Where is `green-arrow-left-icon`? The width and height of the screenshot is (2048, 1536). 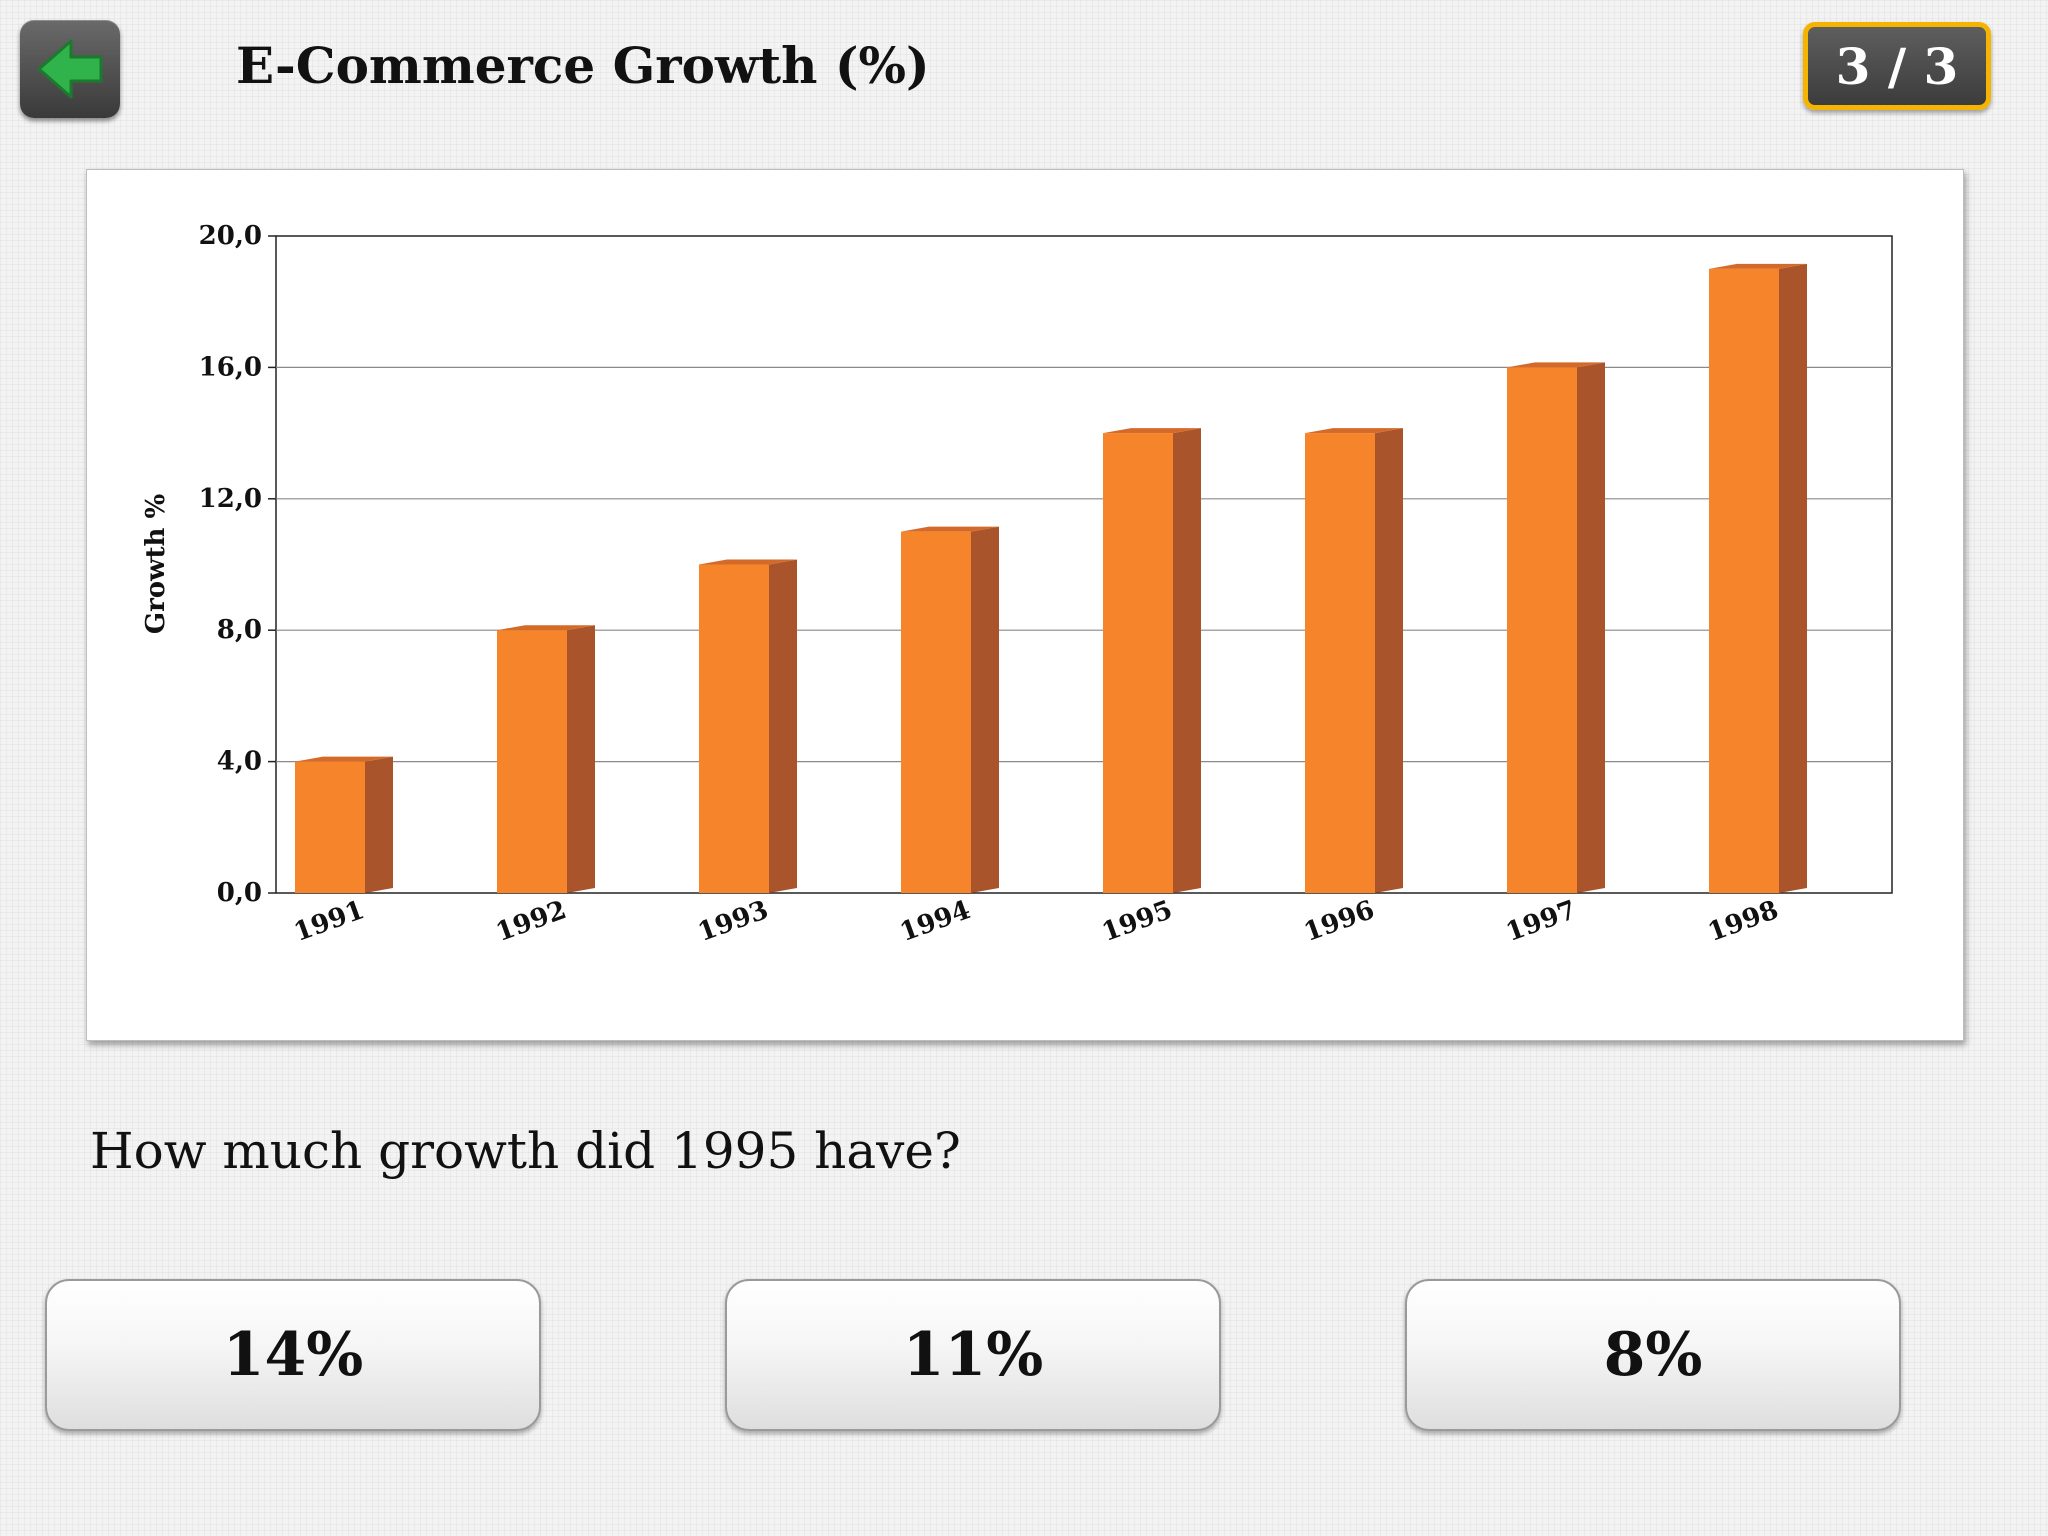 green-arrow-left-icon is located at coordinates (70, 69).